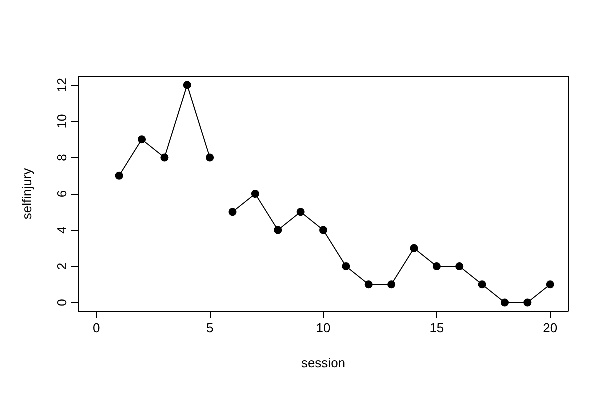  I want to click on y-tick-label: 4, so click(62, 230).